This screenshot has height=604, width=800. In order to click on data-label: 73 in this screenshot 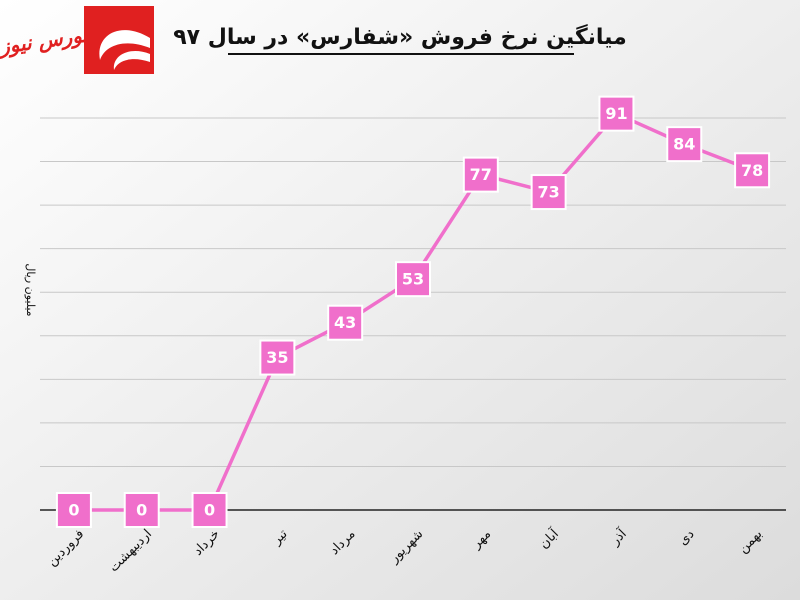, I will do `click(549, 192)`.